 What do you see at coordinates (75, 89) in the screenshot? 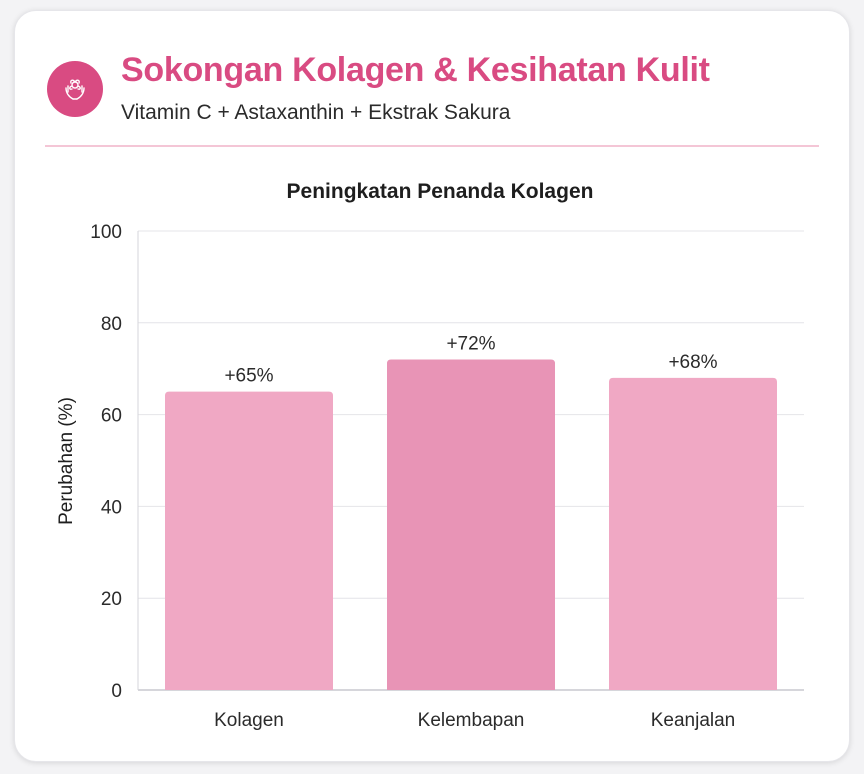
I see `flower-hands-icon` at bounding box center [75, 89].